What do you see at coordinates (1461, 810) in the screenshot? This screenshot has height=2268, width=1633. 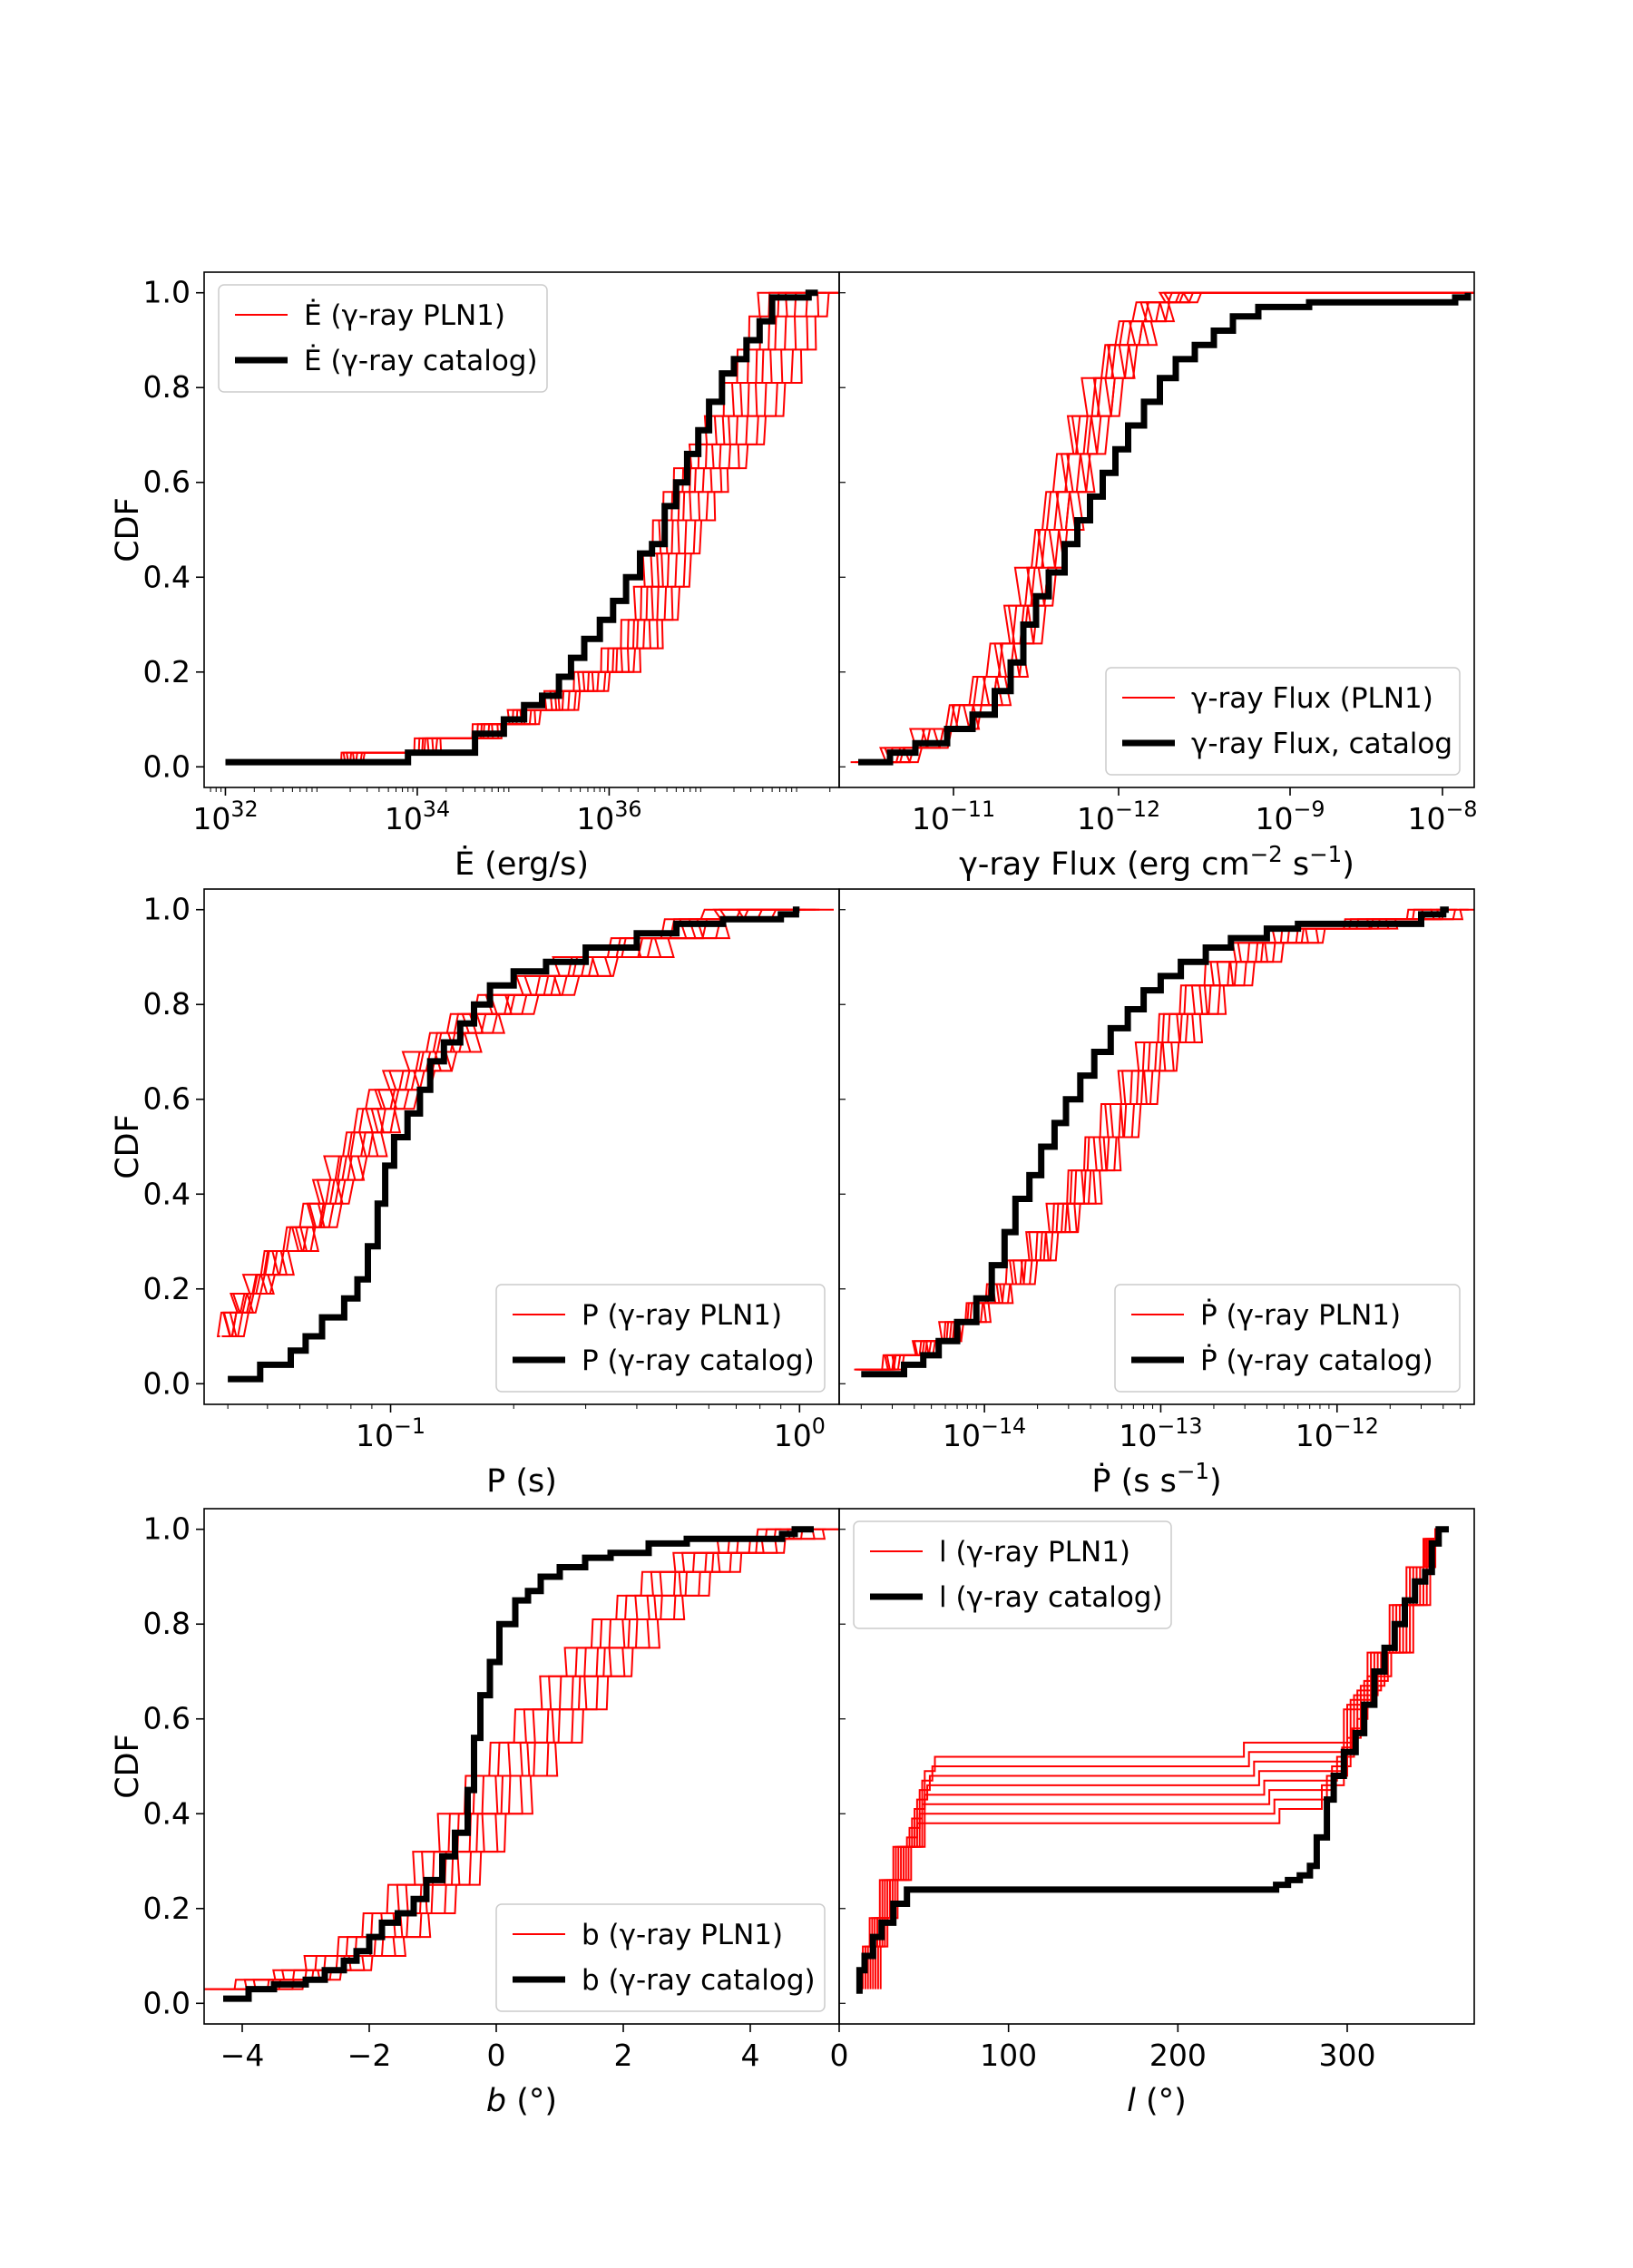 I see `xtick-exponent: −8` at bounding box center [1461, 810].